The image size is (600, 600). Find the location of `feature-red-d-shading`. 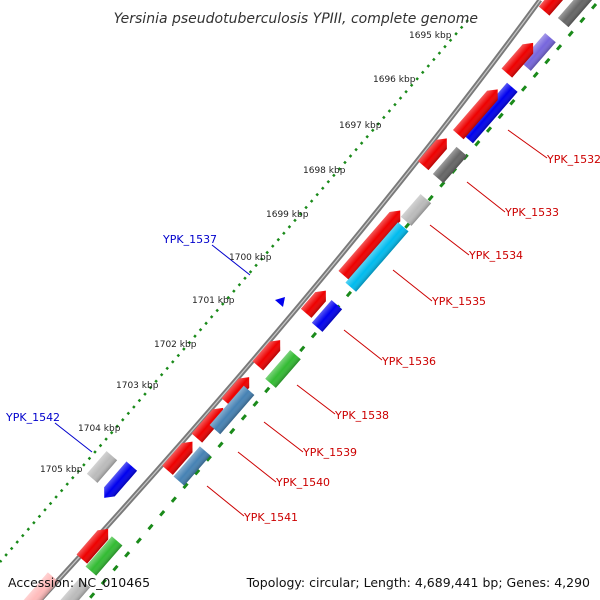

feature-red-d-shading is located at coordinates (369, 245).